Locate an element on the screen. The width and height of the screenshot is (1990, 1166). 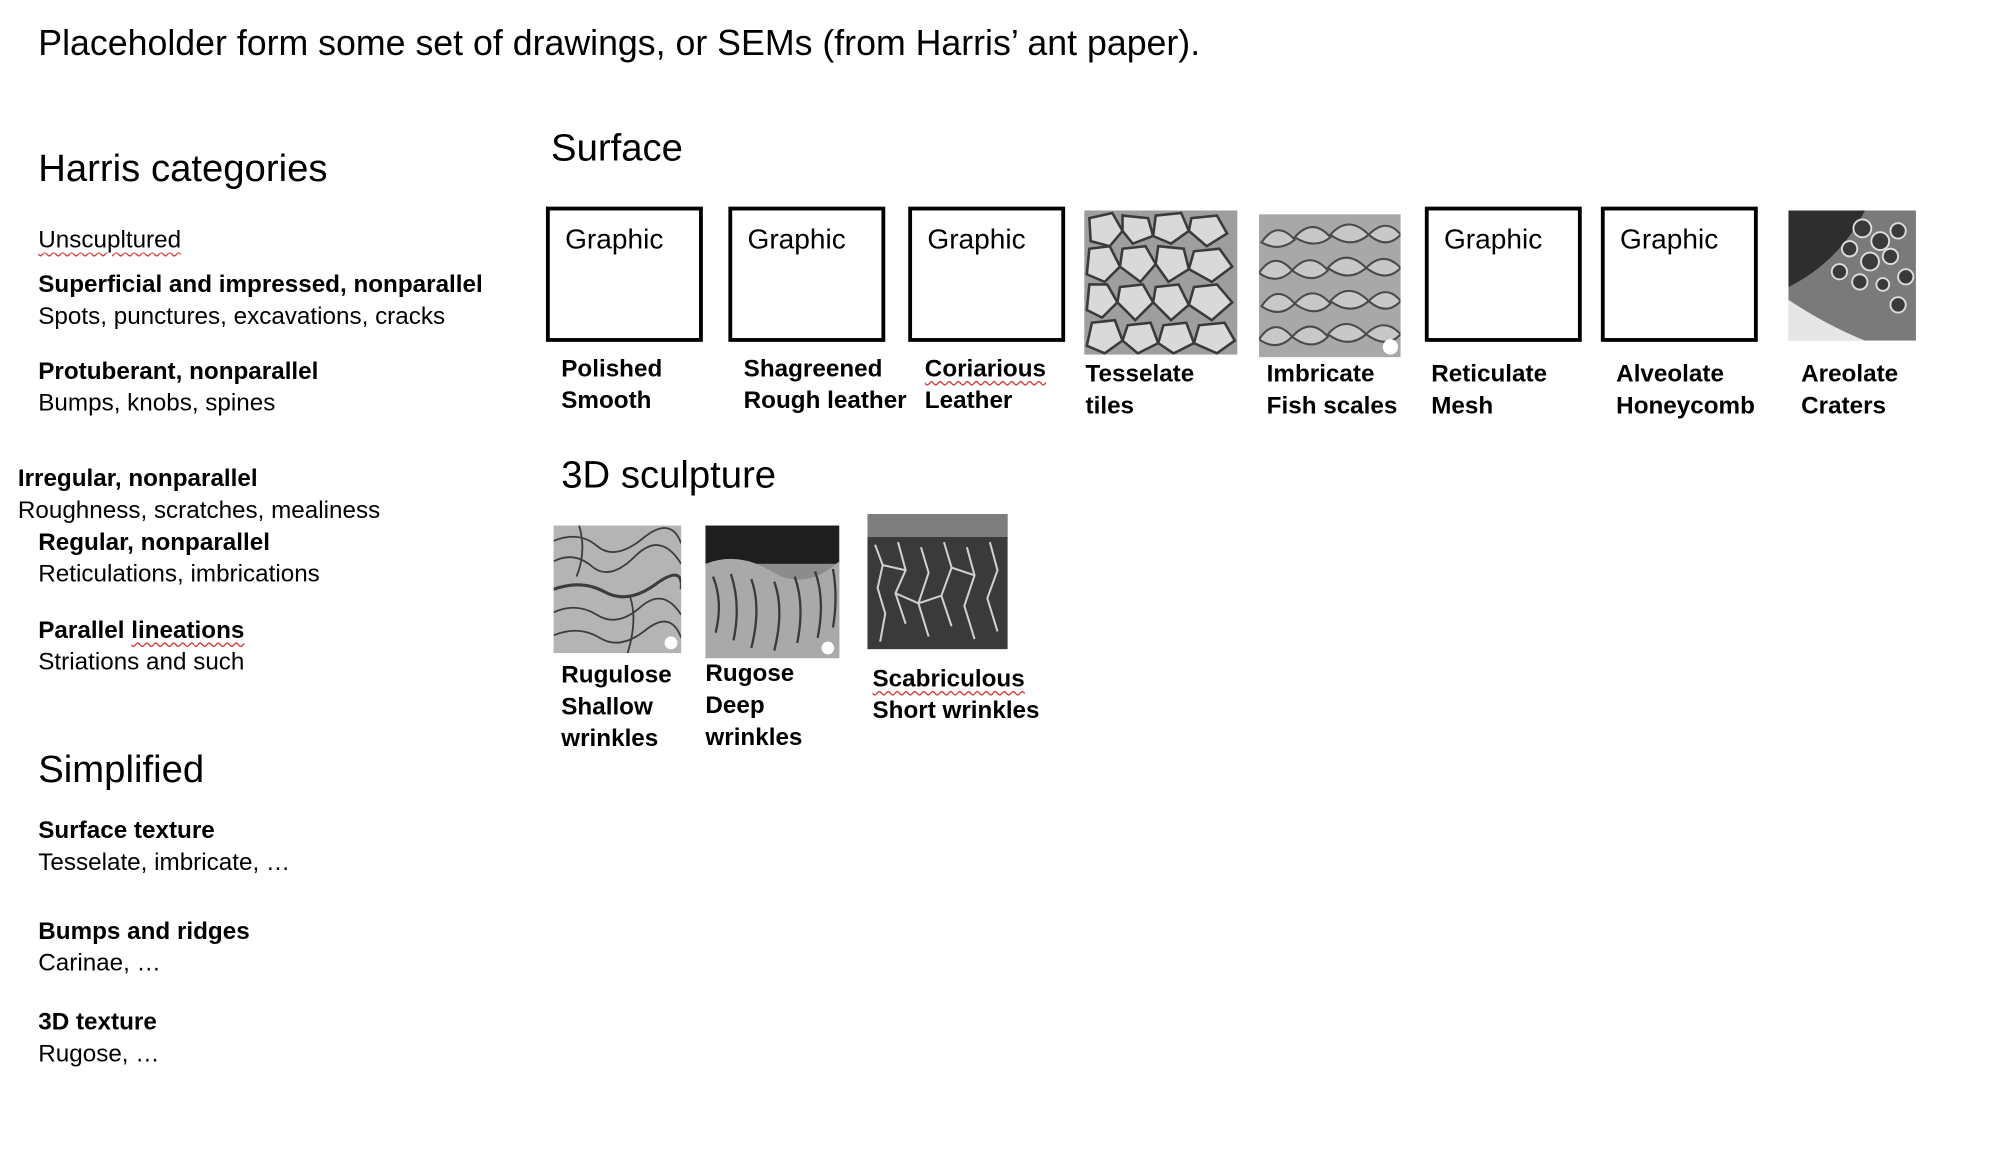
imbricate-sem-image is located at coordinates (1330, 286).